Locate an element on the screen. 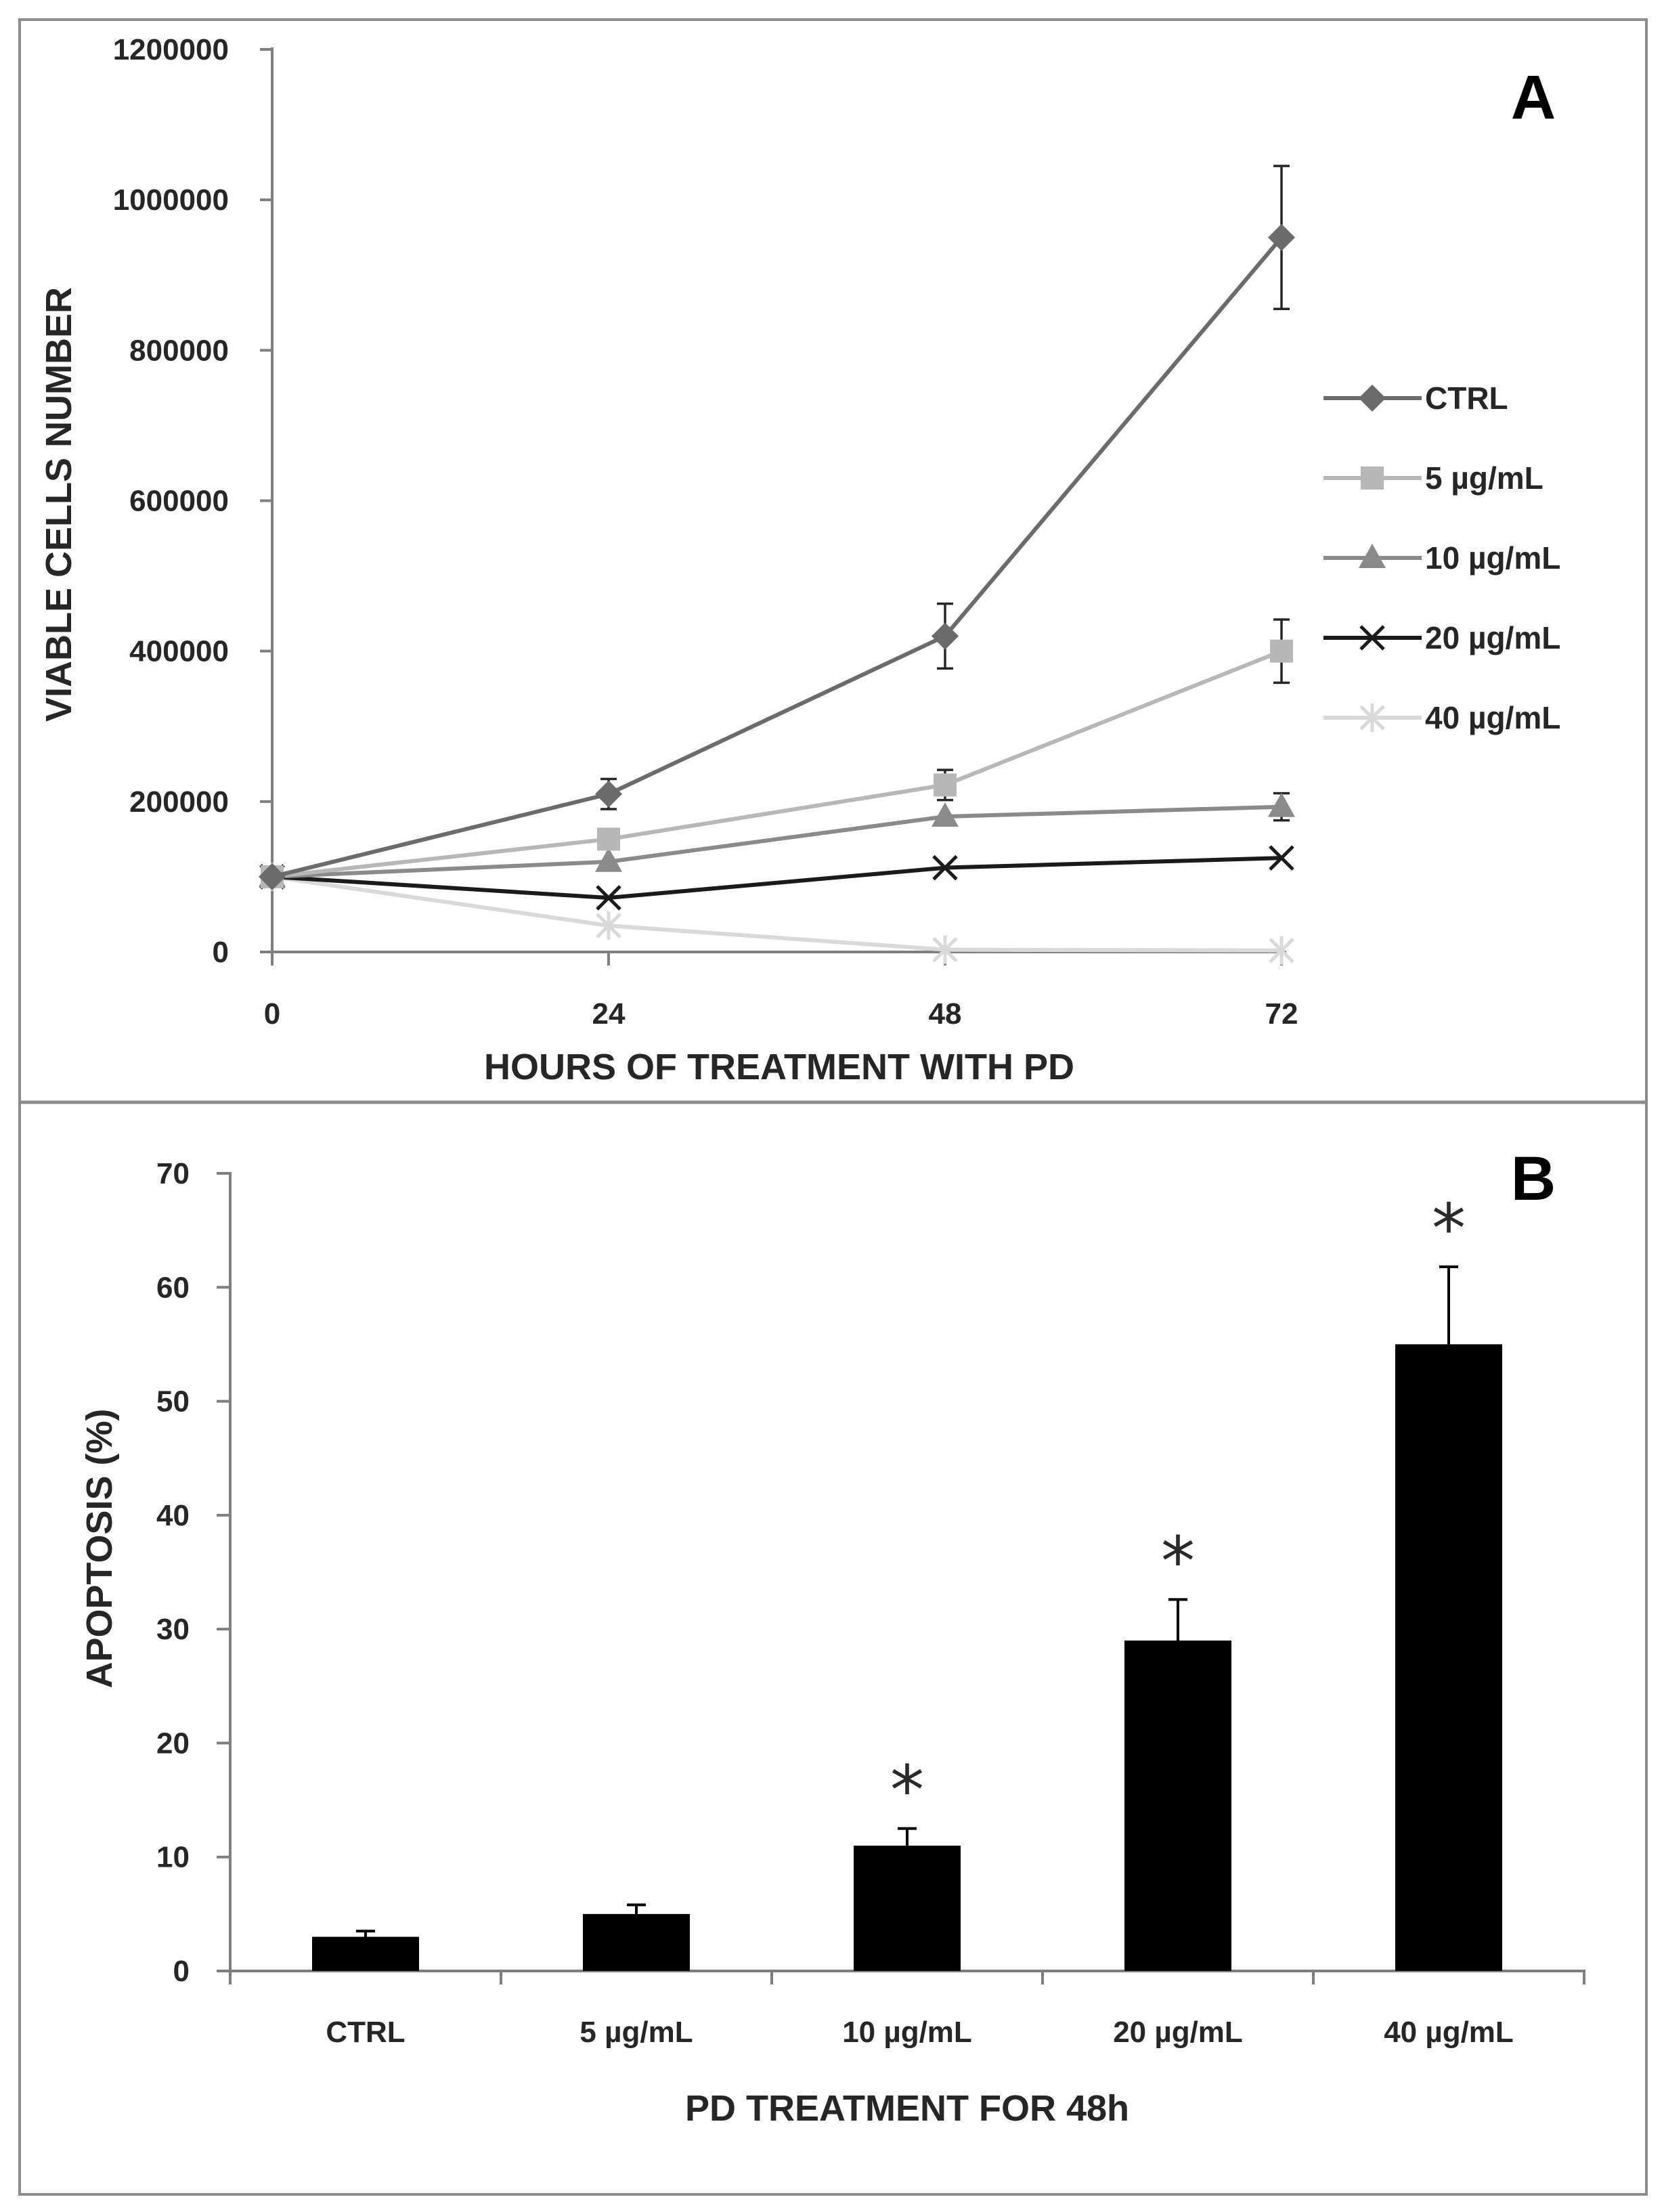 This screenshot has width=1664, height=2212. panel-a-legend-entry: 10 µg/mL is located at coordinates (1441, 558).